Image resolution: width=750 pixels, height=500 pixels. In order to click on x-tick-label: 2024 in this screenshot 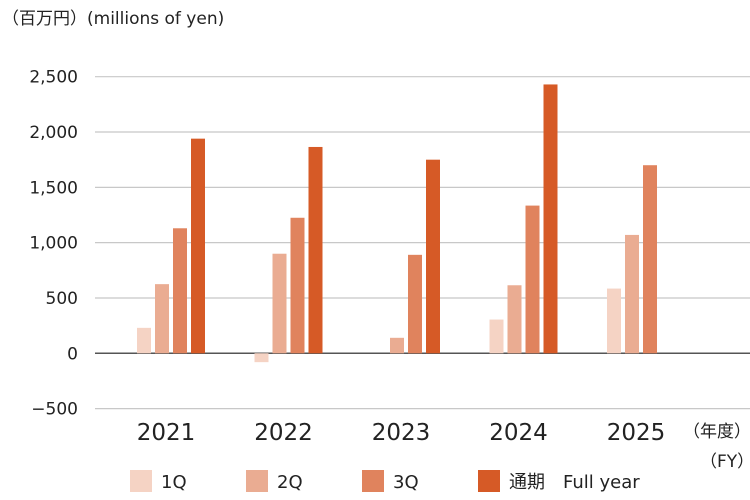, I will do `click(518, 433)`.